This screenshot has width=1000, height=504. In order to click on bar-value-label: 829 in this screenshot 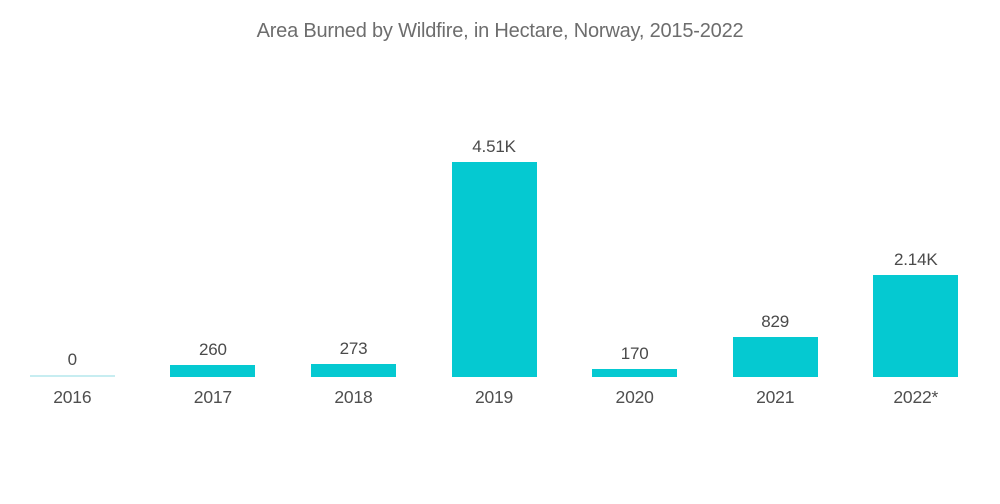, I will do `click(775, 321)`.